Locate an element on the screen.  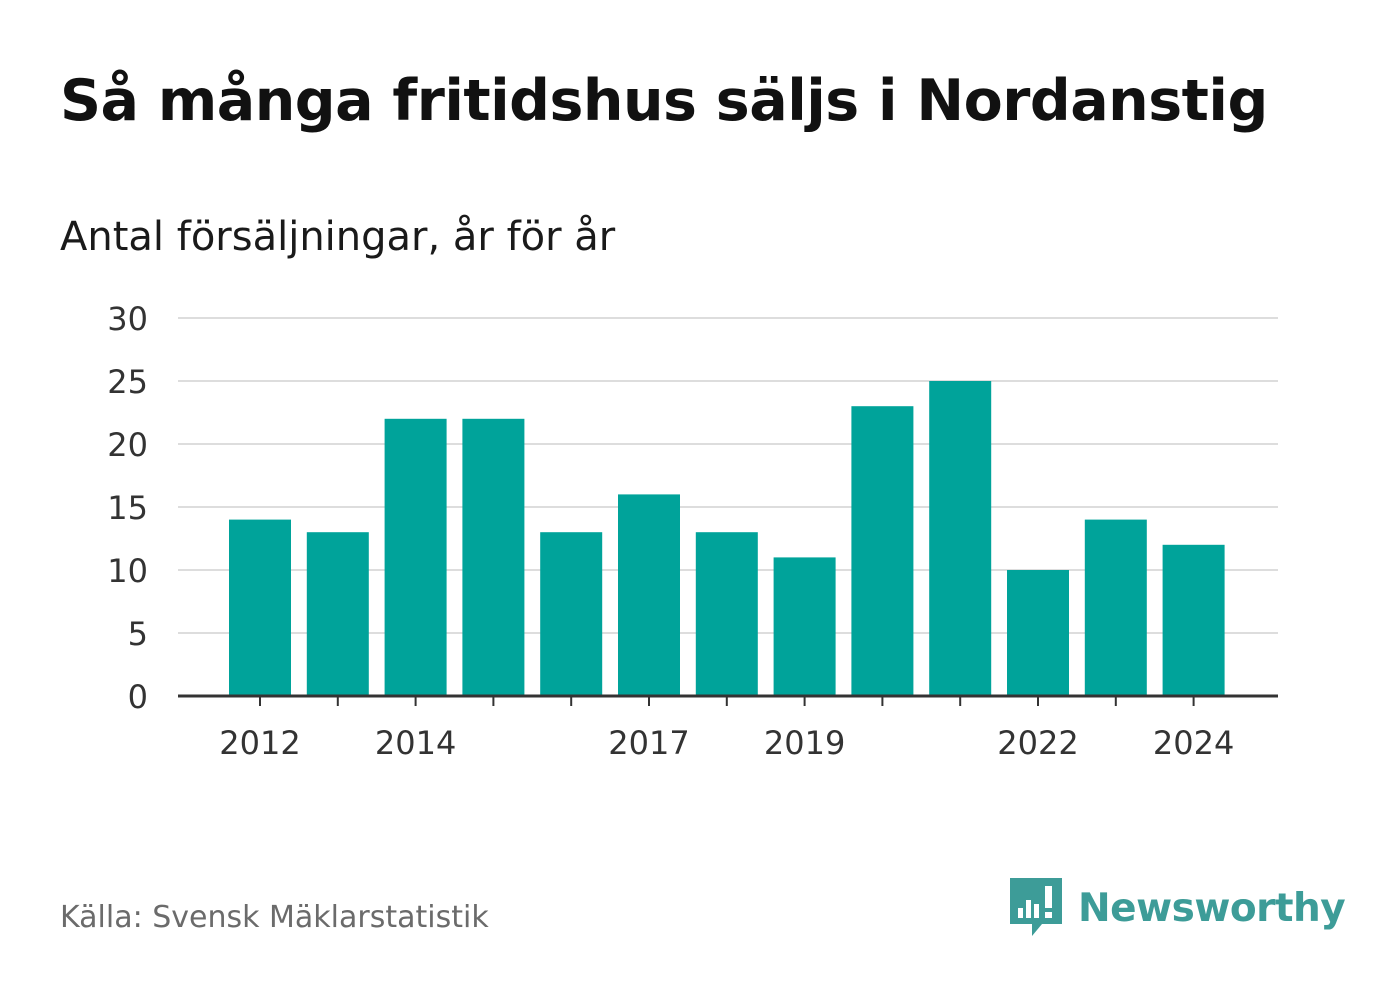
bar-2018 is located at coordinates (726, 614).